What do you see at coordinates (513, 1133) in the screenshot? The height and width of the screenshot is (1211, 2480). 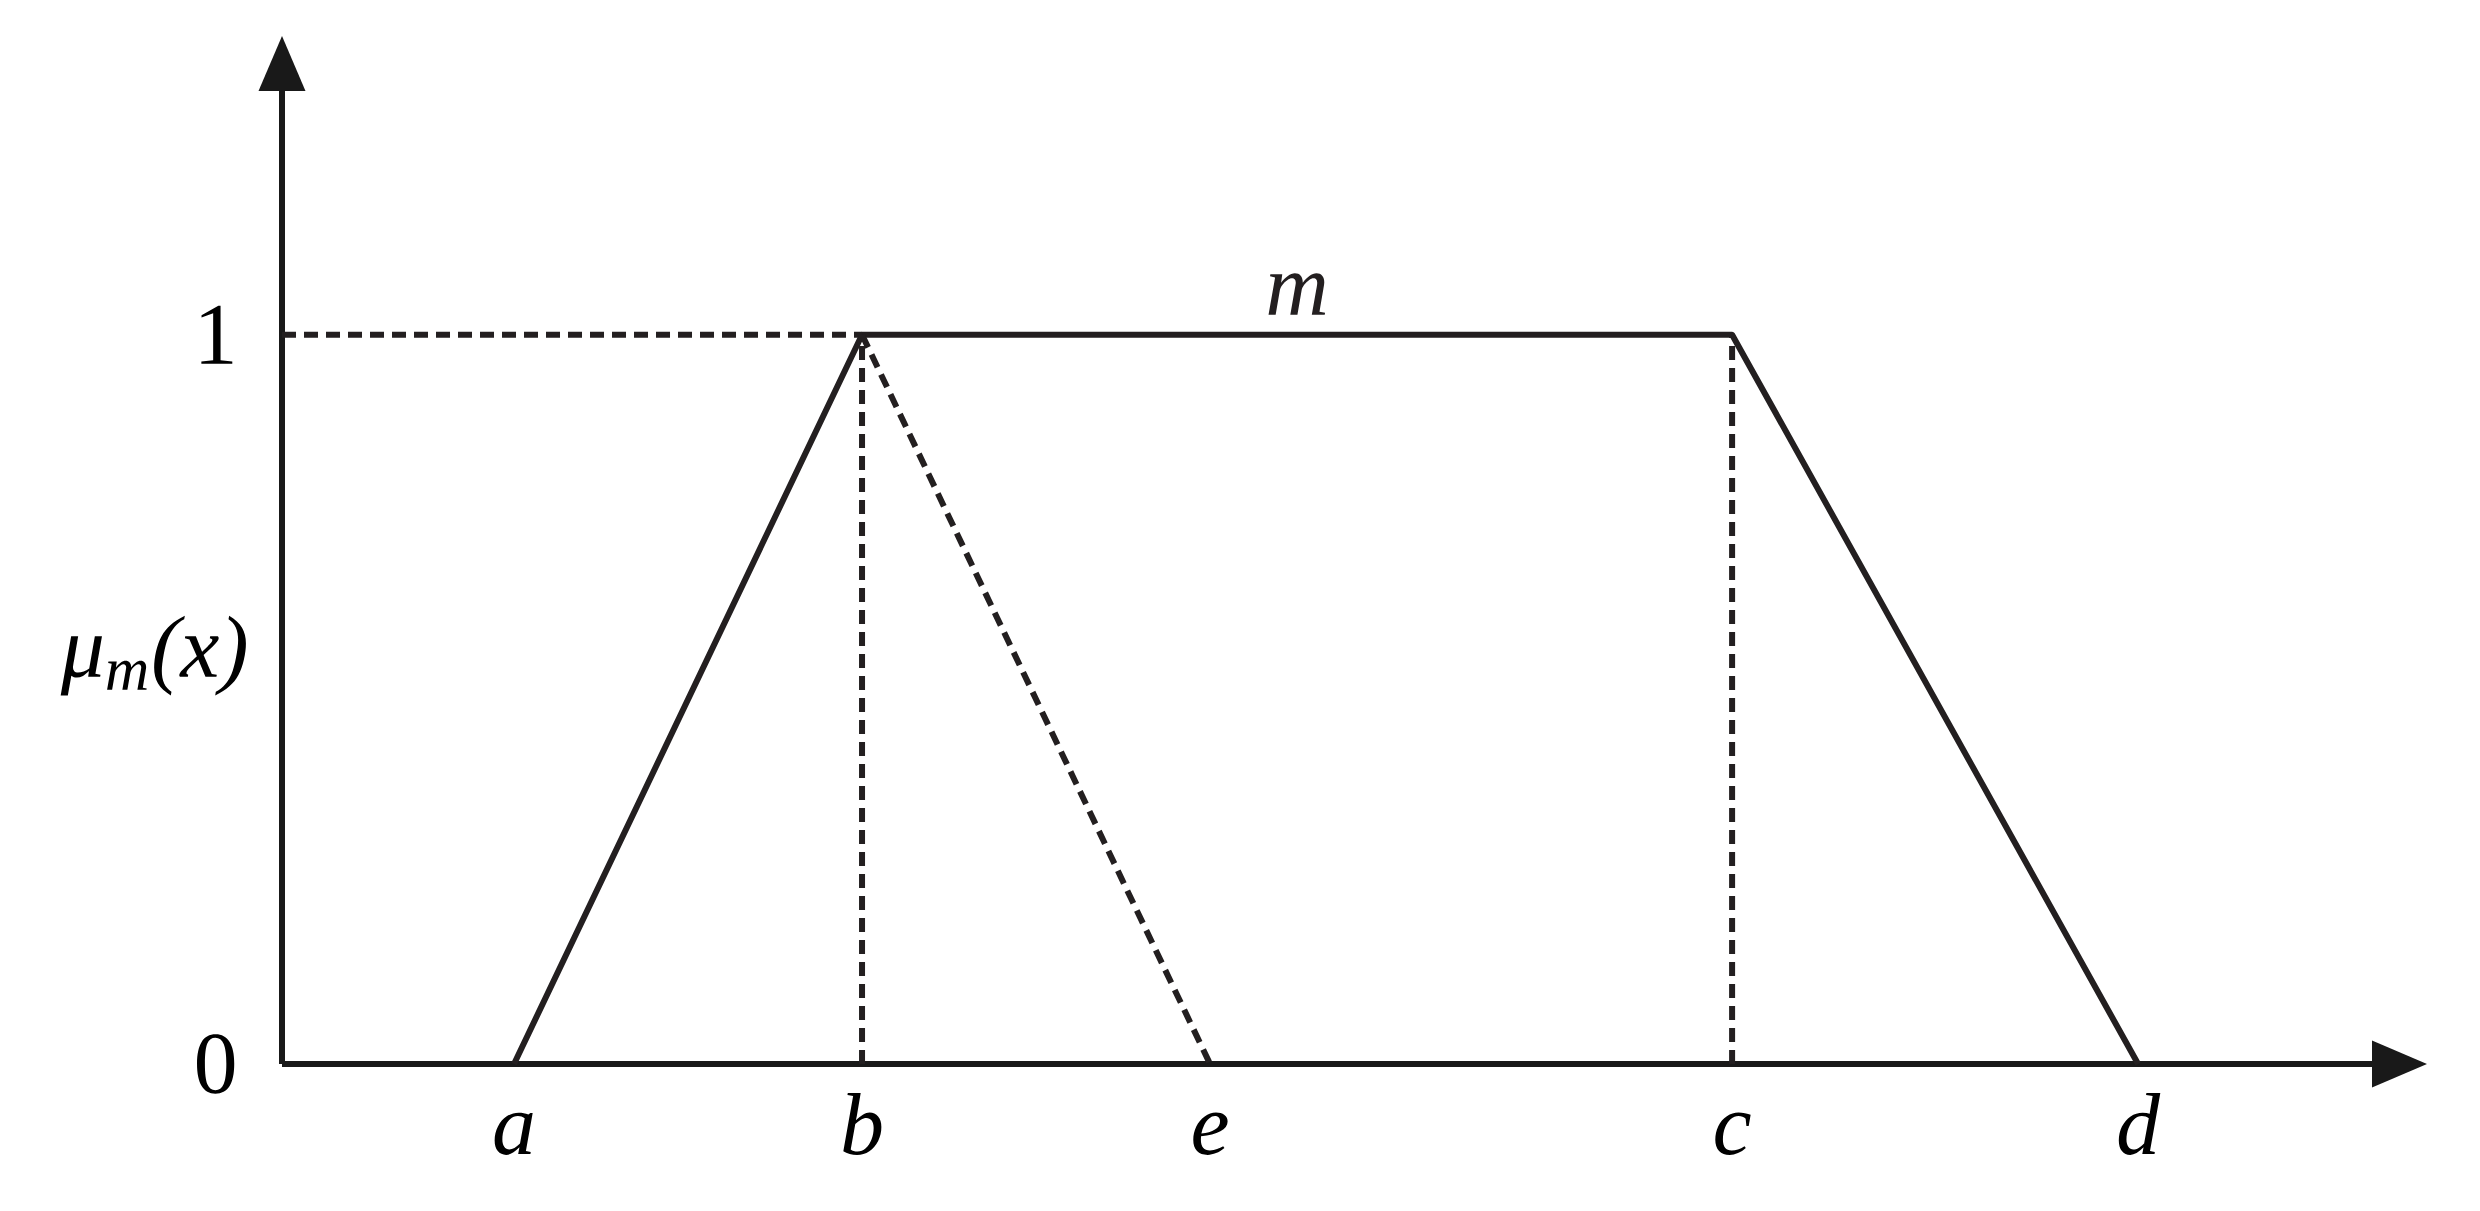 I see `x-tick-label: a` at bounding box center [513, 1133].